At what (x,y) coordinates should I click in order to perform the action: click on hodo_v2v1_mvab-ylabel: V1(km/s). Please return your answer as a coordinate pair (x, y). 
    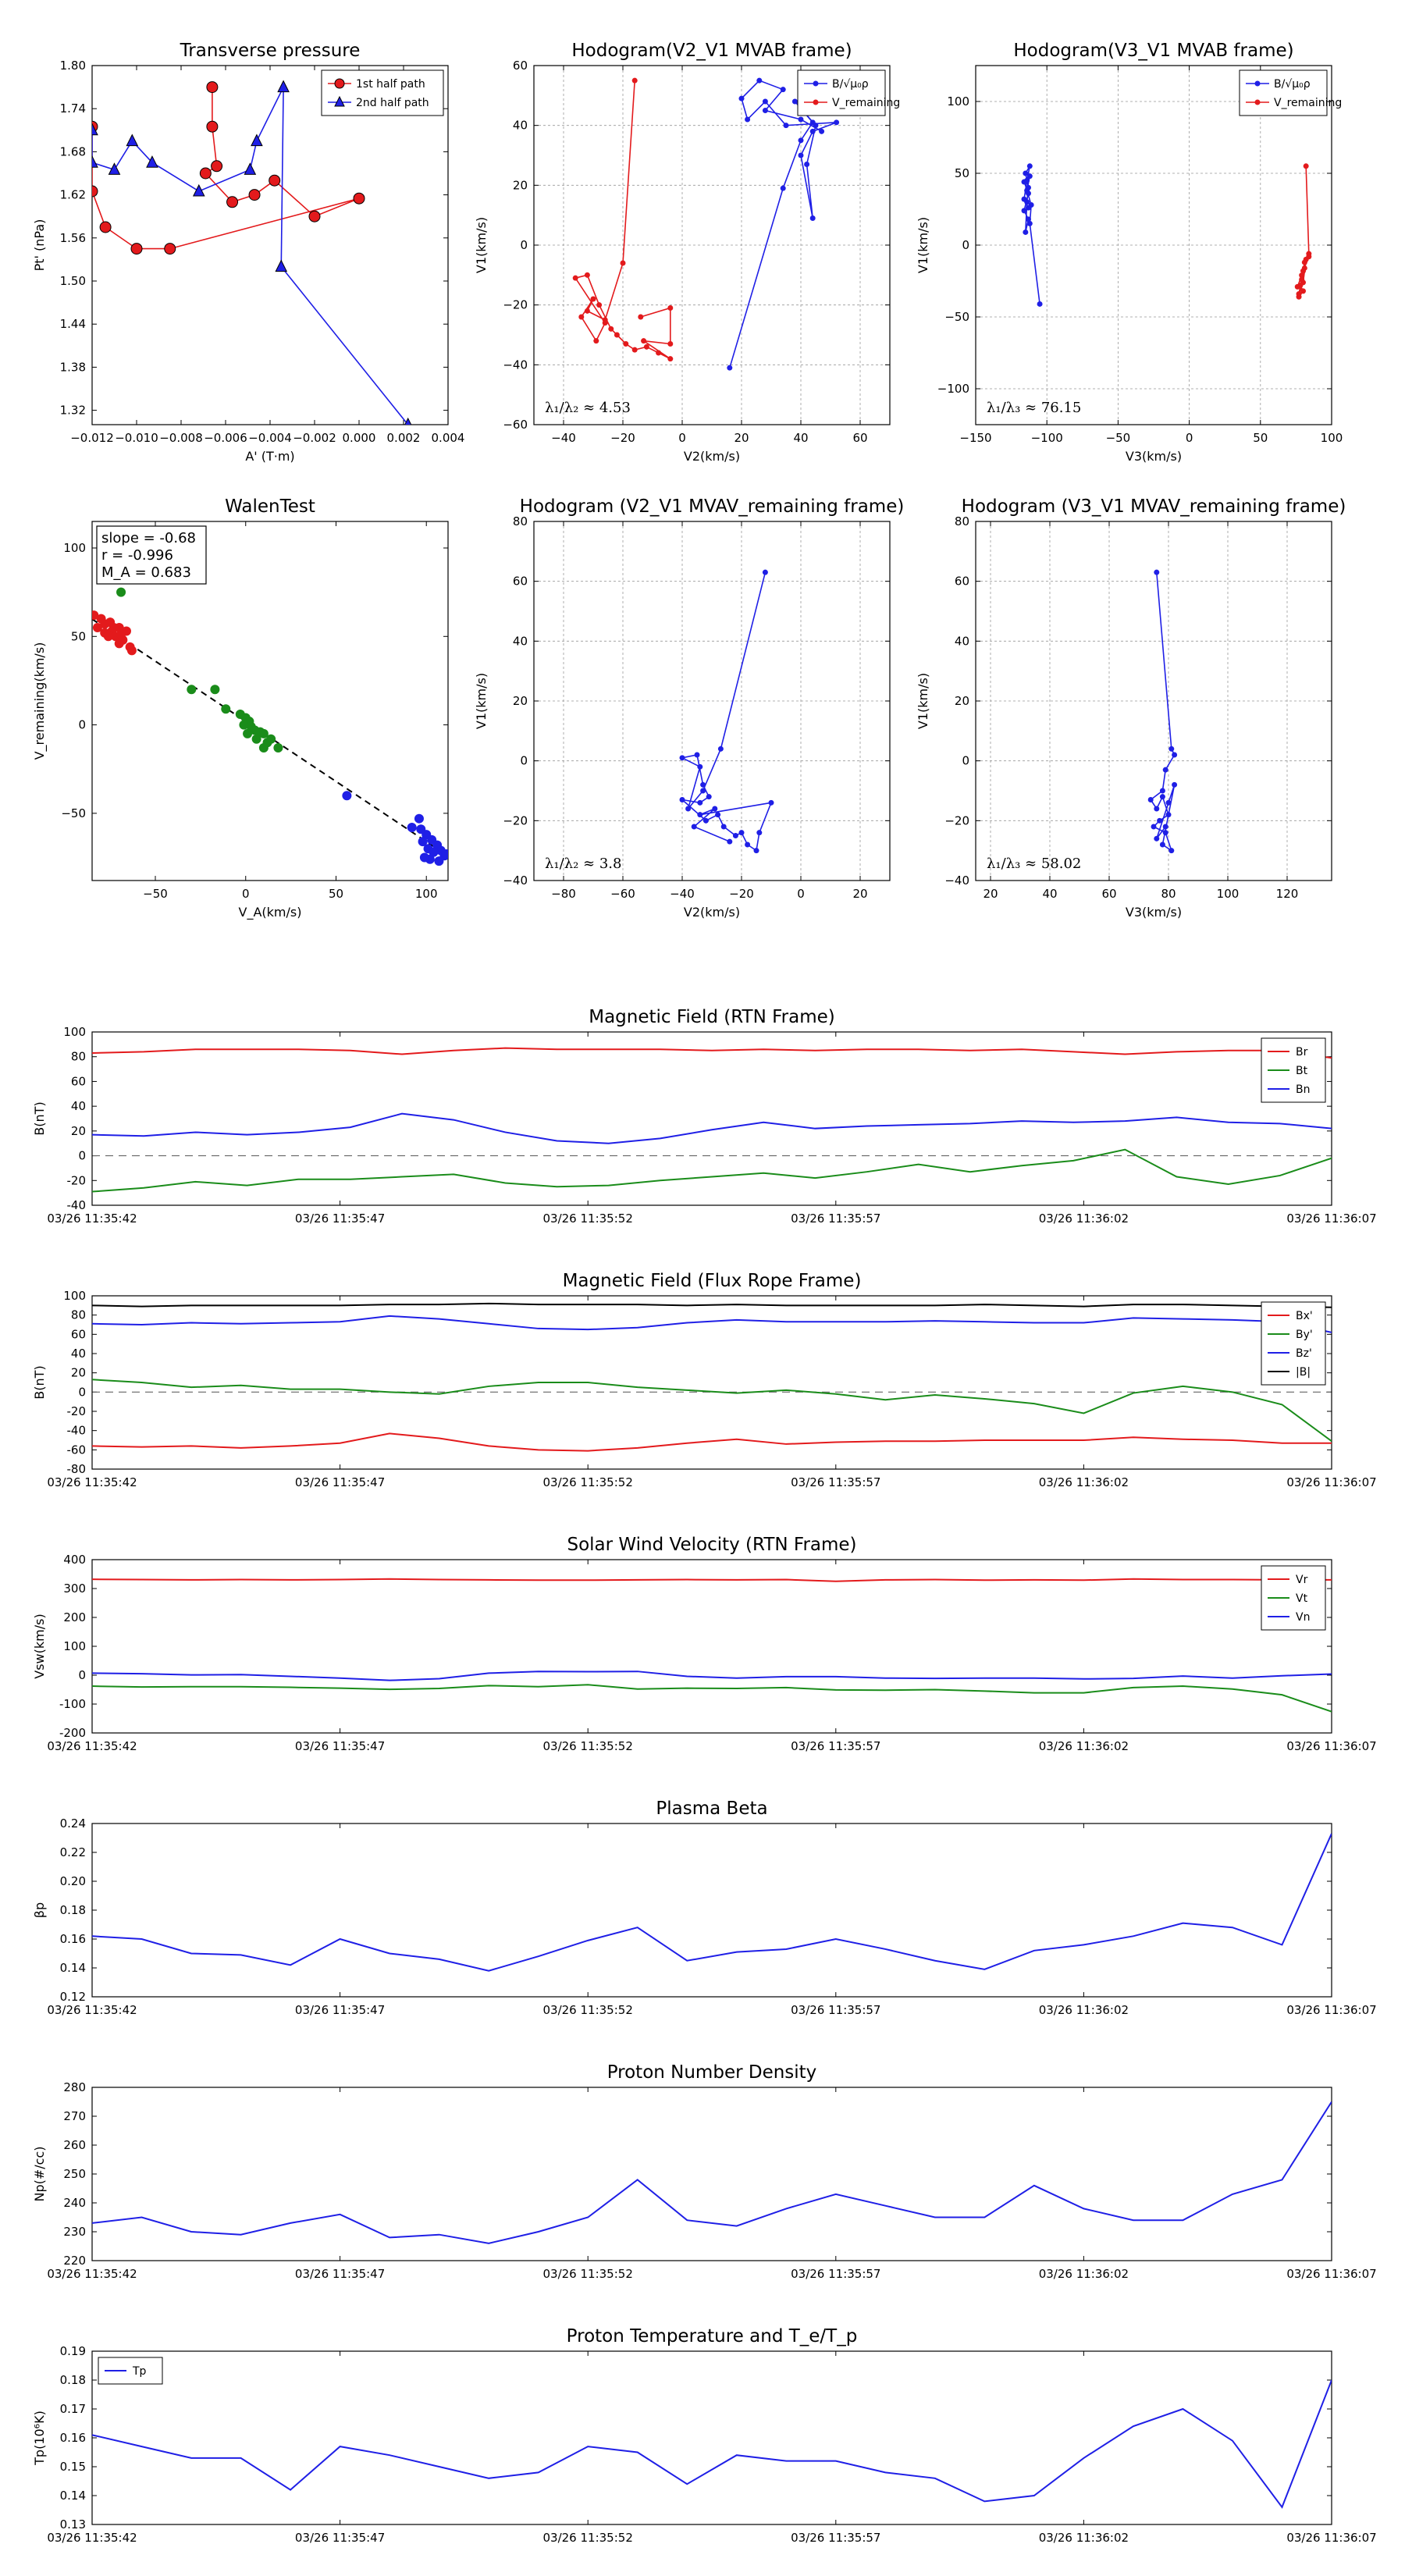
    Looking at the image, I should click on (481, 245).